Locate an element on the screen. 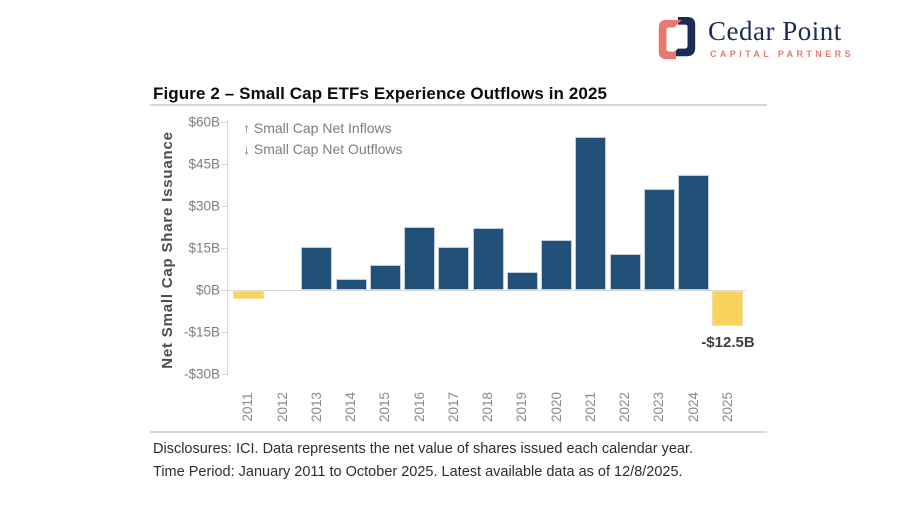 This screenshot has width=900, height=507. x-tick-label-2014: 2014 is located at coordinates (351, 407).